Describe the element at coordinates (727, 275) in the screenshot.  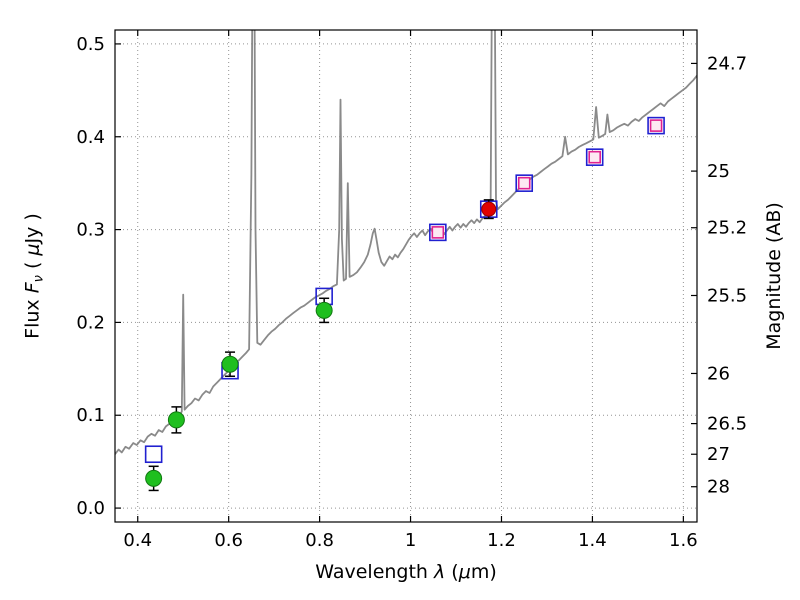
I see `magnitude-tick-labels: 24.7 25 25.2 25.5 26 26.5 27 28` at that location.